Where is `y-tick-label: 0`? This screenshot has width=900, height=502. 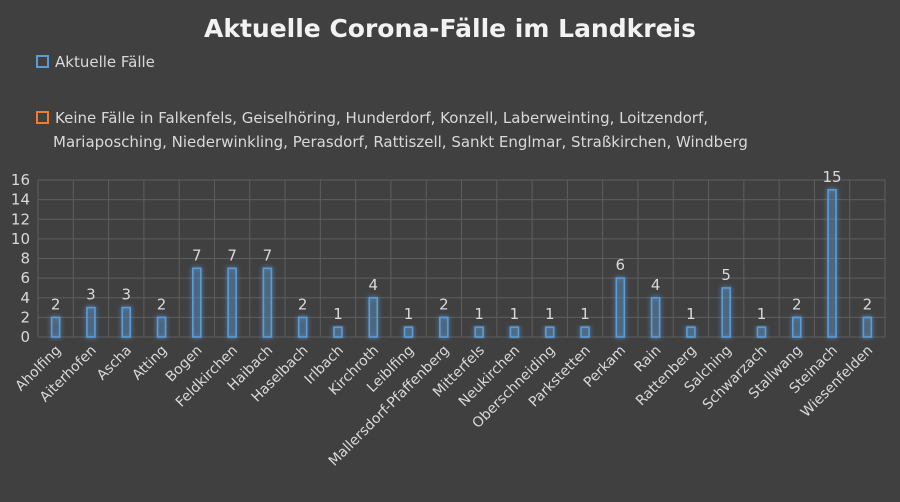 y-tick-label: 0 is located at coordinates (25, 337).